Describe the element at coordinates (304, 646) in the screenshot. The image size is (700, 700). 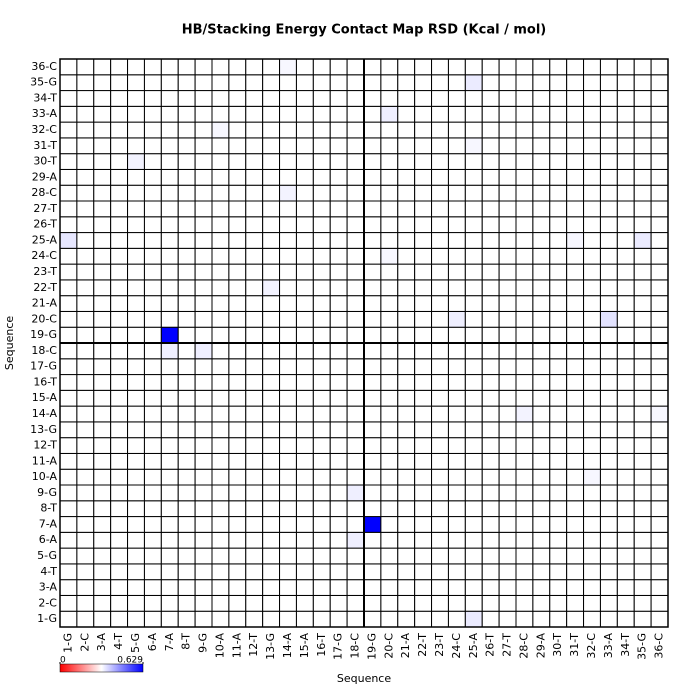
I see `x-tick-label: 15-A` at that location.